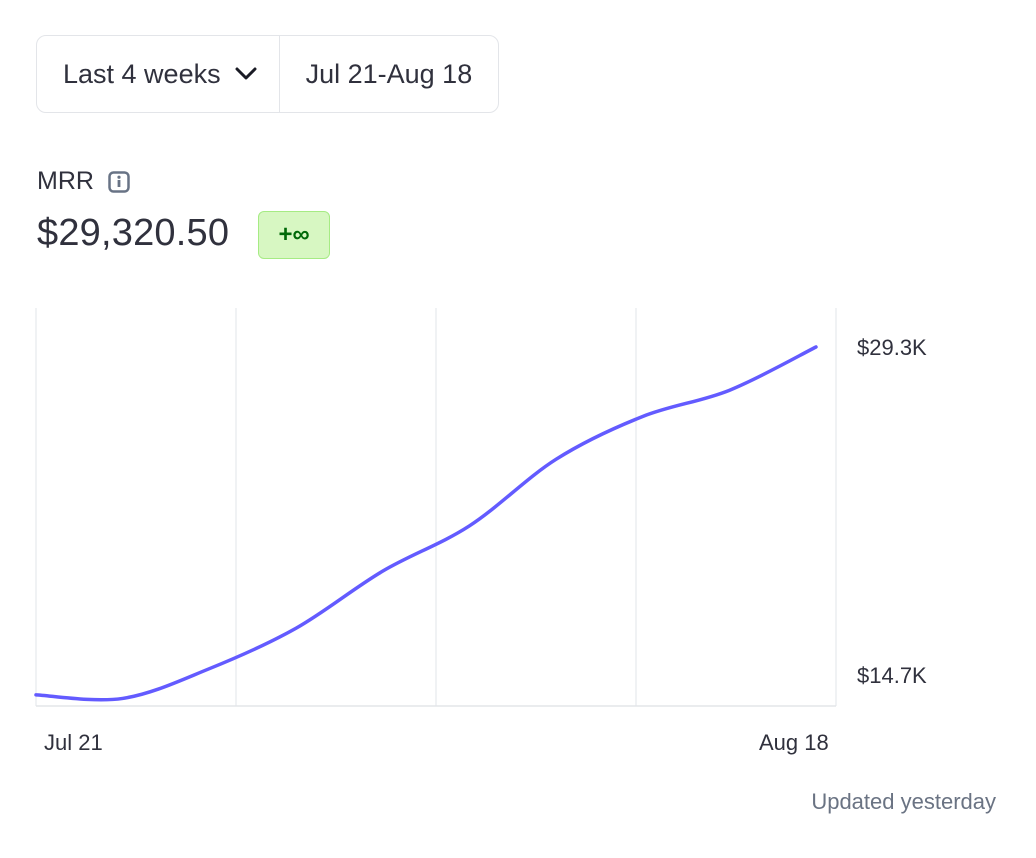 The image size is (1036, 858). Describe the element at coordinates (133, 233) in the screenshot. I see `metric-value: $29,320.50` at that location.